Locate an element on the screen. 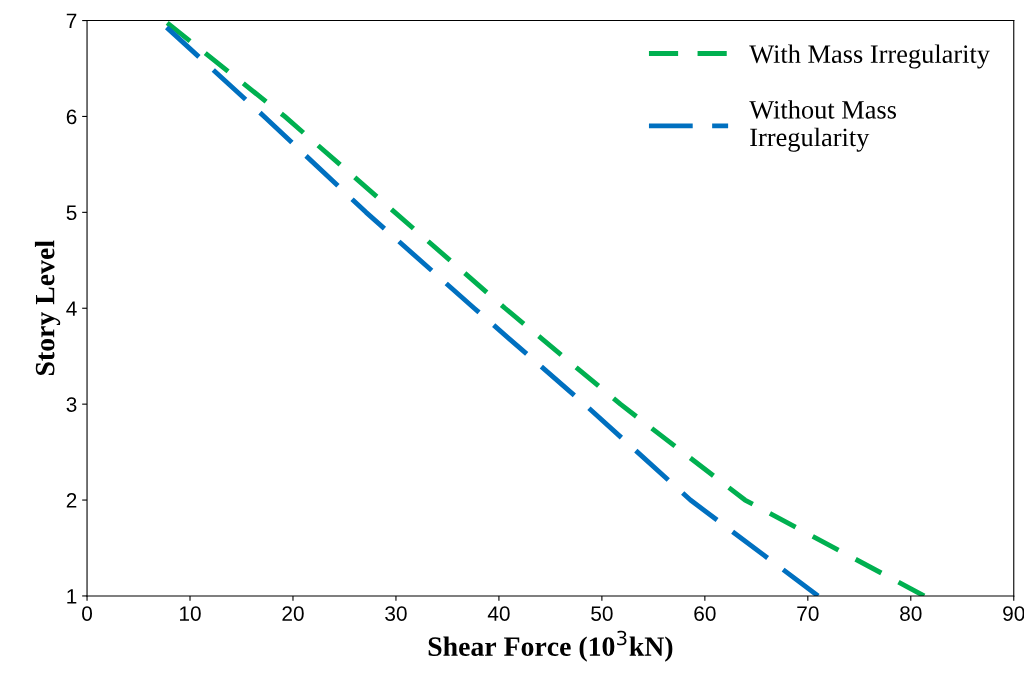 The width and height of the screenshot is (1024, 685). legend-label: With Mass Irregularity is located at coordinates (869, 56).